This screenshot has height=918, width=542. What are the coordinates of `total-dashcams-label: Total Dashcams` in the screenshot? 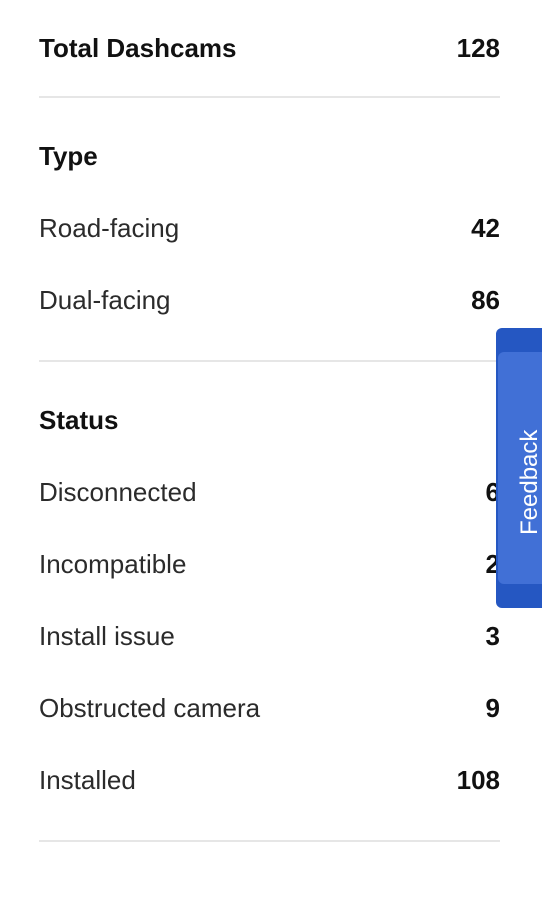 It's located at (138, 47).